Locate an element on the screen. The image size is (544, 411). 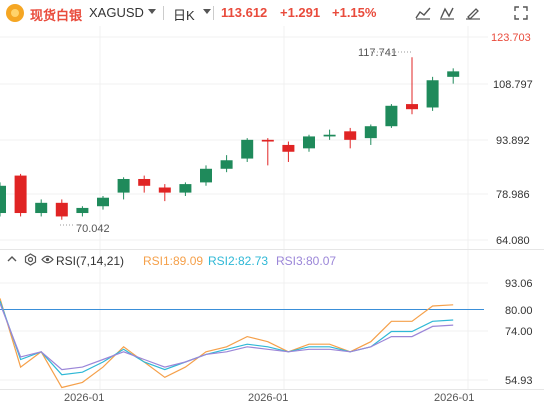
price-change-percent: +1.15% is located at coordinates (354, 12).